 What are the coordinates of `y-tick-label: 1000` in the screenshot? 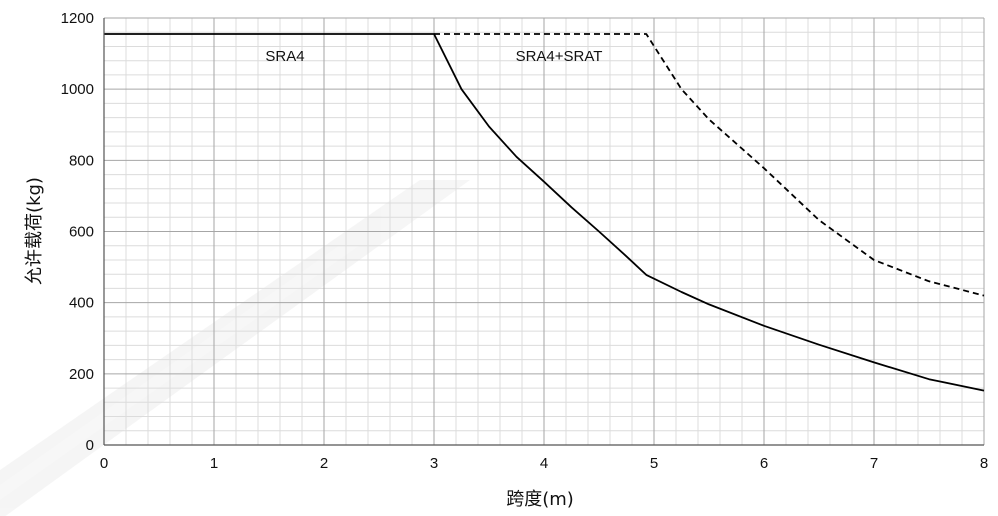 It's located at (77, 89).